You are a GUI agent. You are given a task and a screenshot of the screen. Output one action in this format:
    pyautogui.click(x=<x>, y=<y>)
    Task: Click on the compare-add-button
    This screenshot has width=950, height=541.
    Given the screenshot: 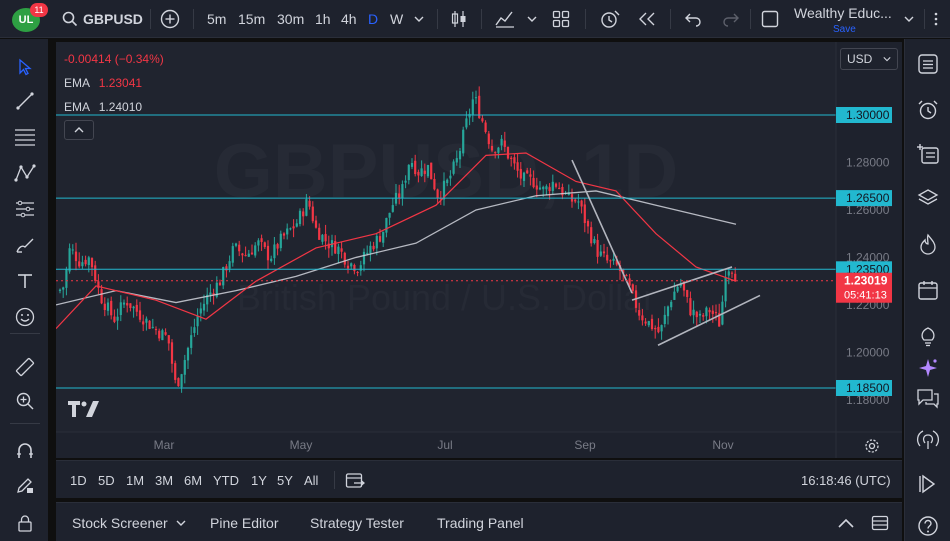 What is the action you would take?
    pyautogui.click(x=170, y=19)
    